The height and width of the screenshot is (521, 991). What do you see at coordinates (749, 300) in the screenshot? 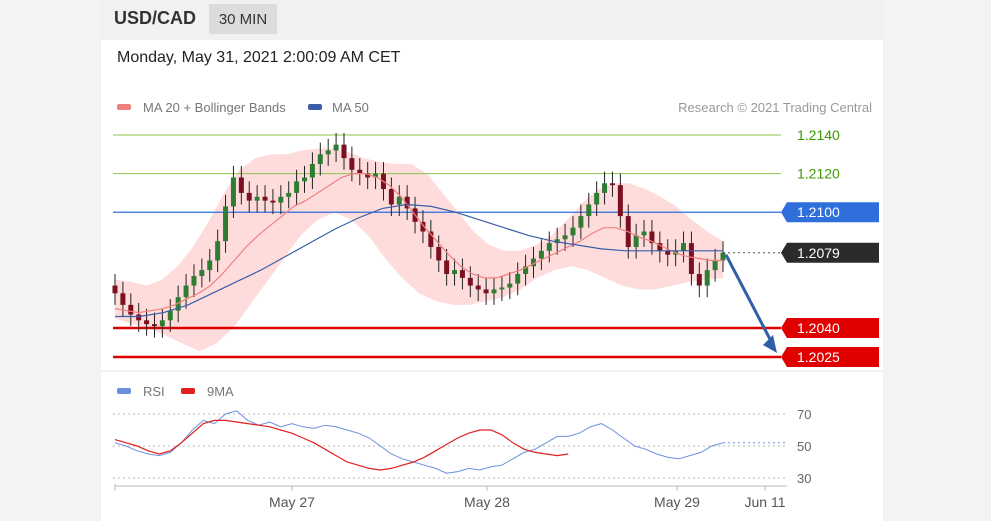
I see `forecast-arrow-shaft` at bounding box center [749, 300].